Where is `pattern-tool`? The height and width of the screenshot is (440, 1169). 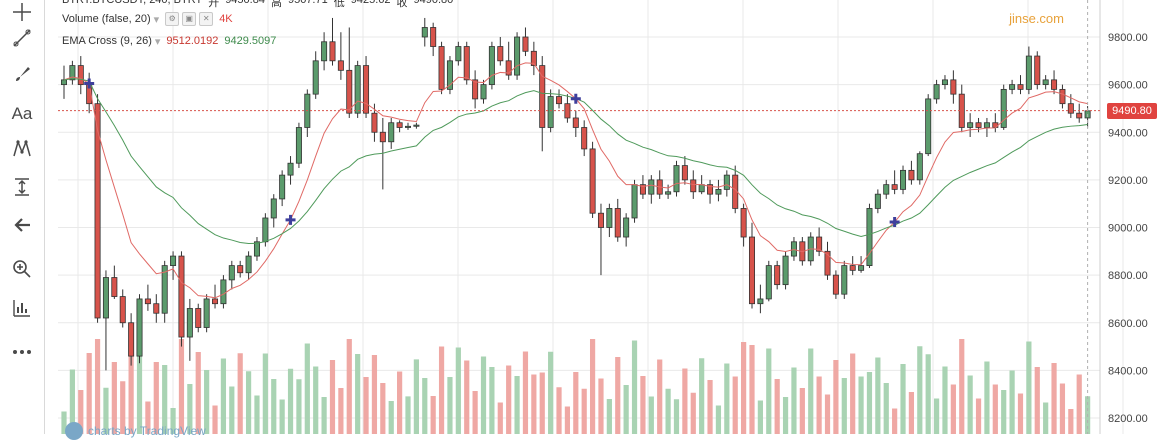
pattern-tool is located at coordinates (22, 151).